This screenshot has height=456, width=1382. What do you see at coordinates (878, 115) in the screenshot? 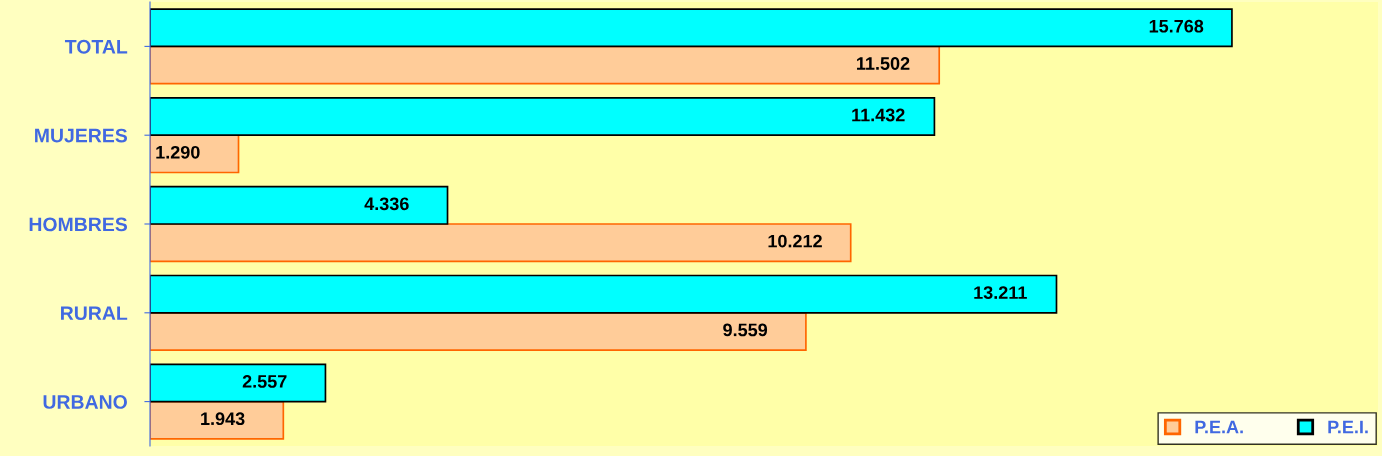
I see `data-label: 11.432` at bounding box center [878, 115].